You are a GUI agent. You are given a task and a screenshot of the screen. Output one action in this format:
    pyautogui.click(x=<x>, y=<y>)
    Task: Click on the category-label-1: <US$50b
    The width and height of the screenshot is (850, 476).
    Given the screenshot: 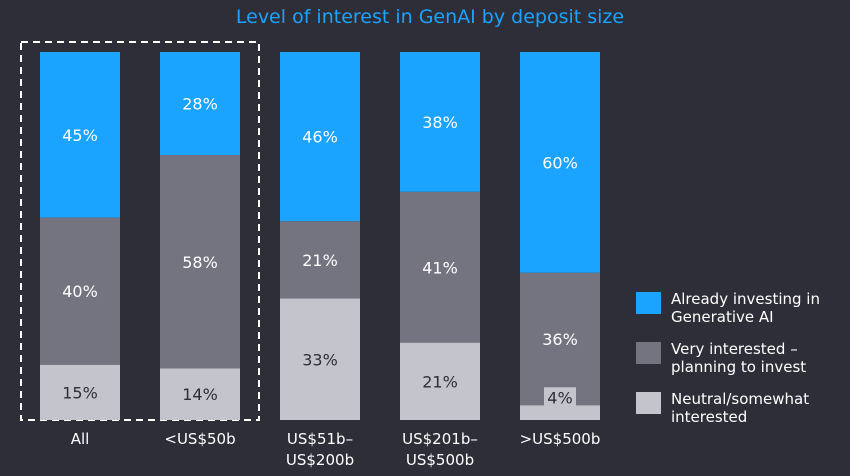 What is the action you would take?
    pyautogui.click(x=199, y=439)
    